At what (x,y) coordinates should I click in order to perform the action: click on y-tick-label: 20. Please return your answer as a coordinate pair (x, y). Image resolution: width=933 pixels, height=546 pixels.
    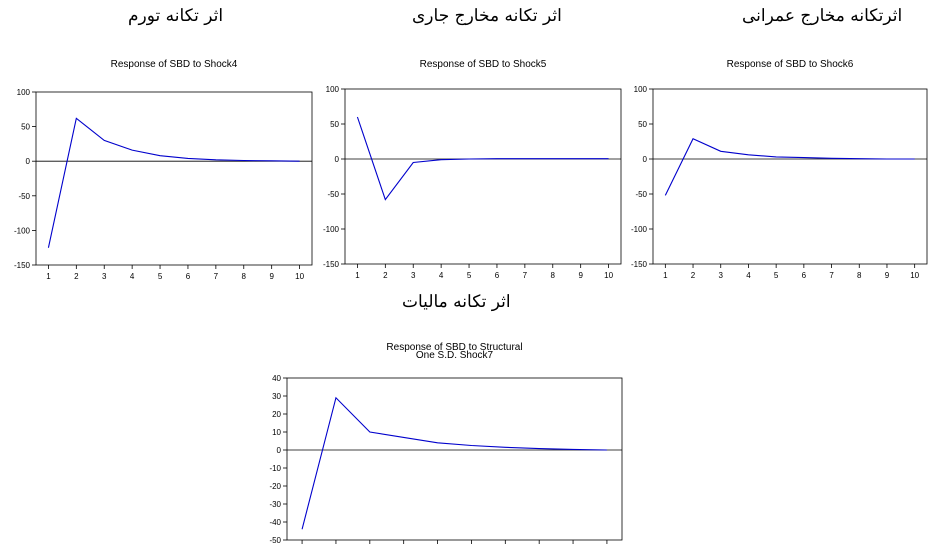
    Looking at the image, I should click on (276, 414).